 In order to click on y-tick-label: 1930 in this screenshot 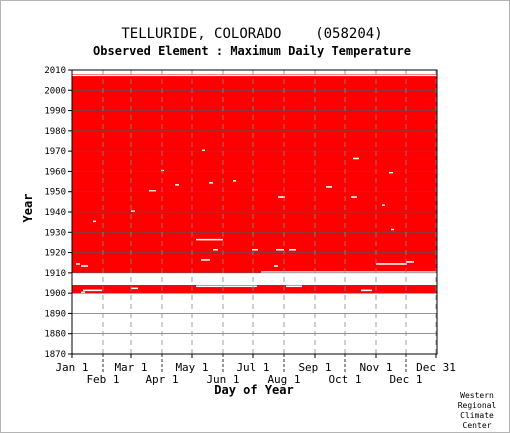, I will do `click(55, 233)`.